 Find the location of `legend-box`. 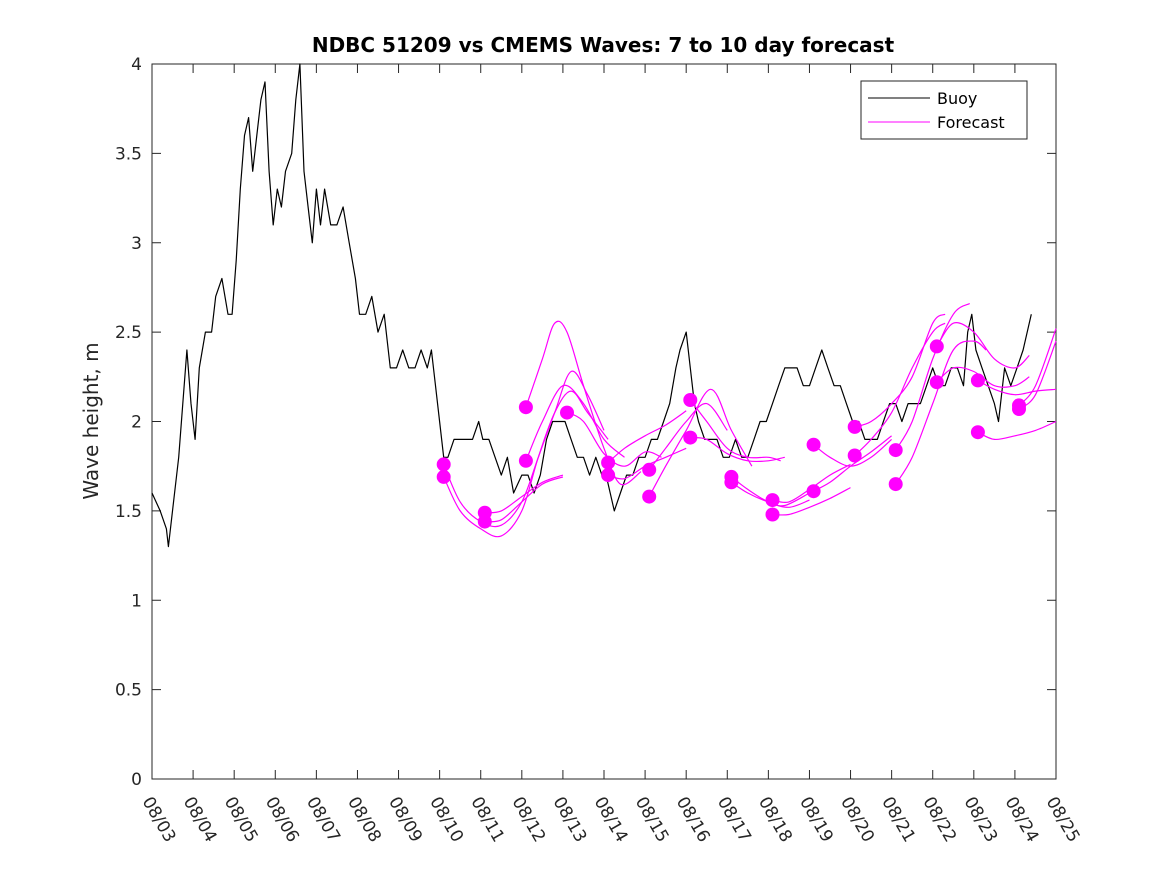

legend-box is located at coordinates (944, 110).